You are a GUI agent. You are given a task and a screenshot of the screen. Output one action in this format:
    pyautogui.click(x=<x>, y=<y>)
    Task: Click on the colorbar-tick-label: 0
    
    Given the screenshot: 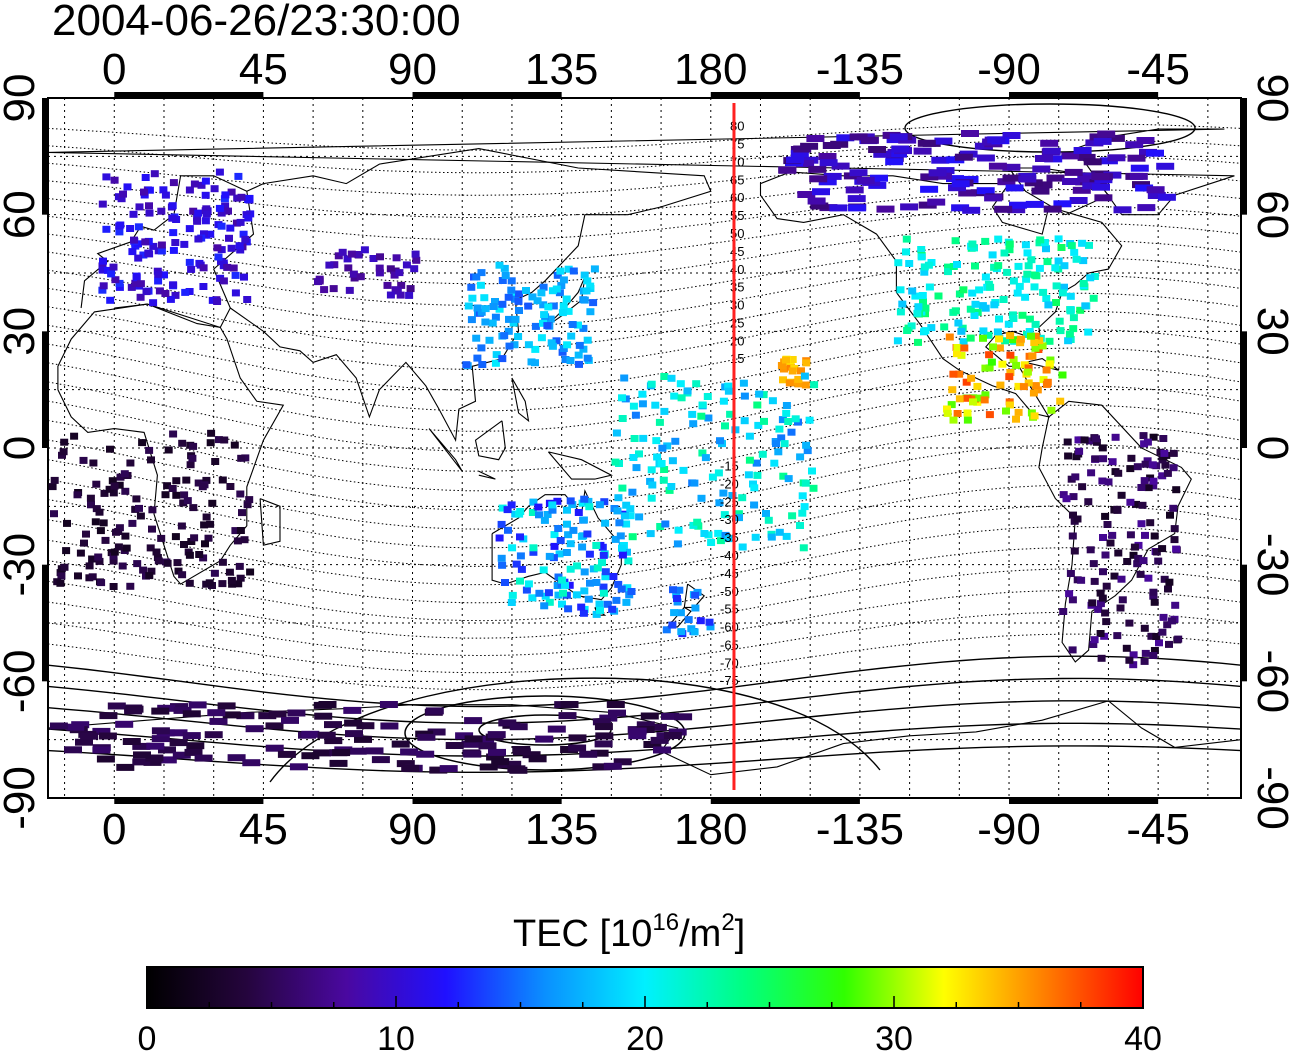 What is the action you would take?
    pyautogui.click(x=147, y=1038)
    